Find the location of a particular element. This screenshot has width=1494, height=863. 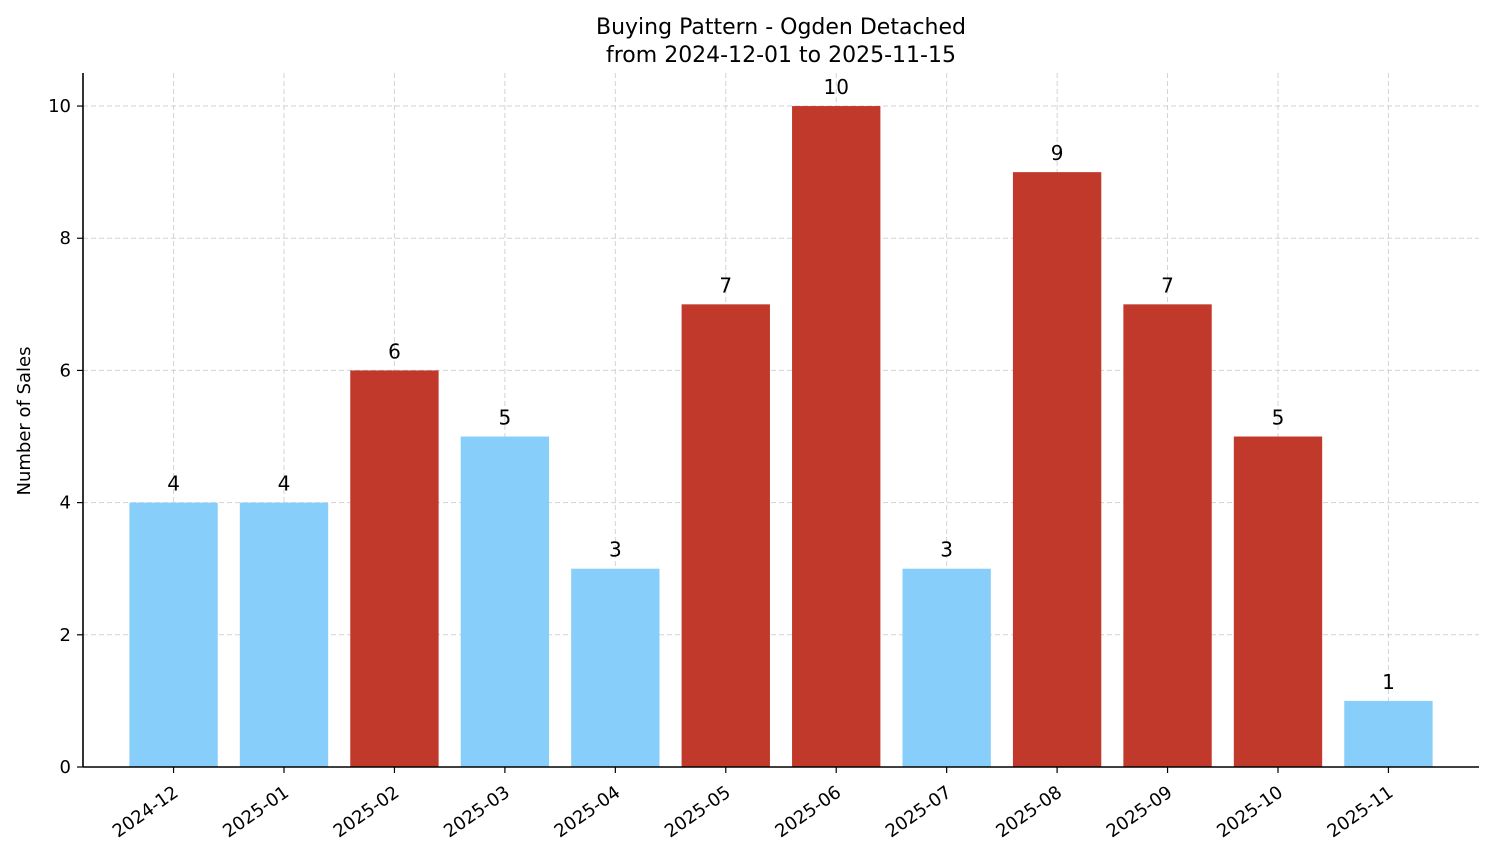

y-tick-label: 4 is located at coordinates (65, 503).